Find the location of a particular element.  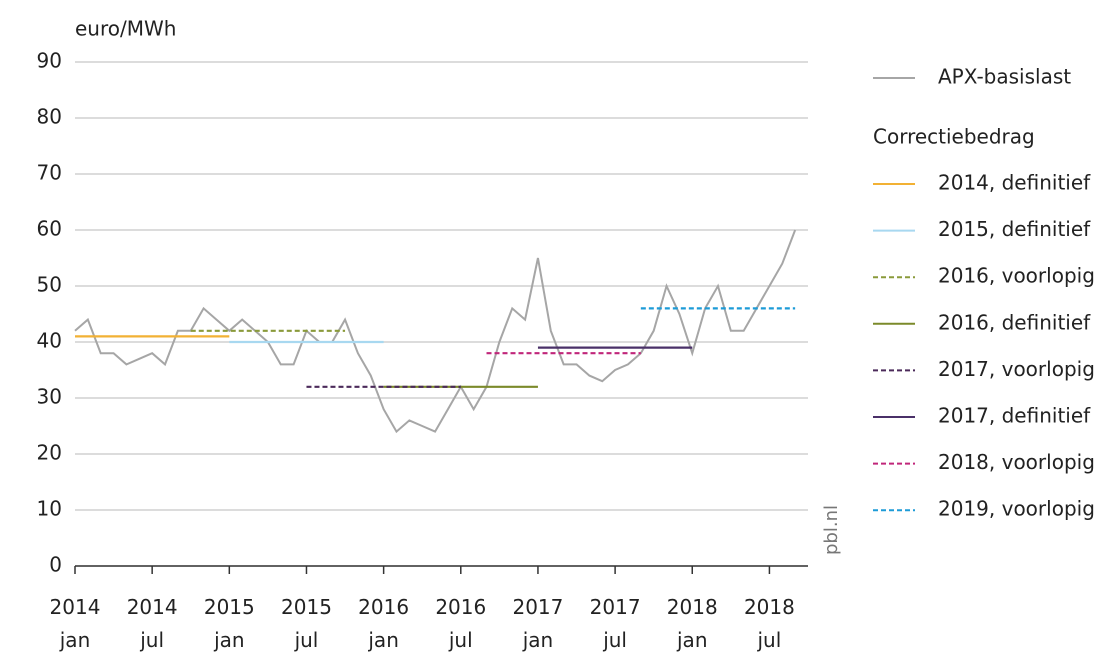

x-tick-label: 2016 jul is located at coordinates (461, 623).